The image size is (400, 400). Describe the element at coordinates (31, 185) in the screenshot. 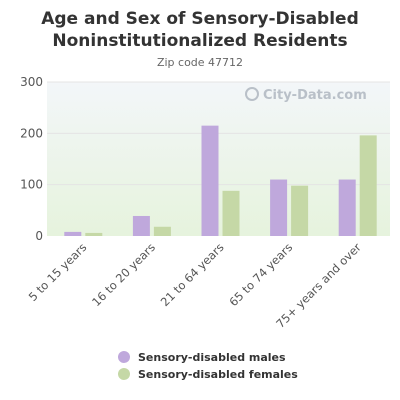

I see `y-tick-label: 100` at that location.